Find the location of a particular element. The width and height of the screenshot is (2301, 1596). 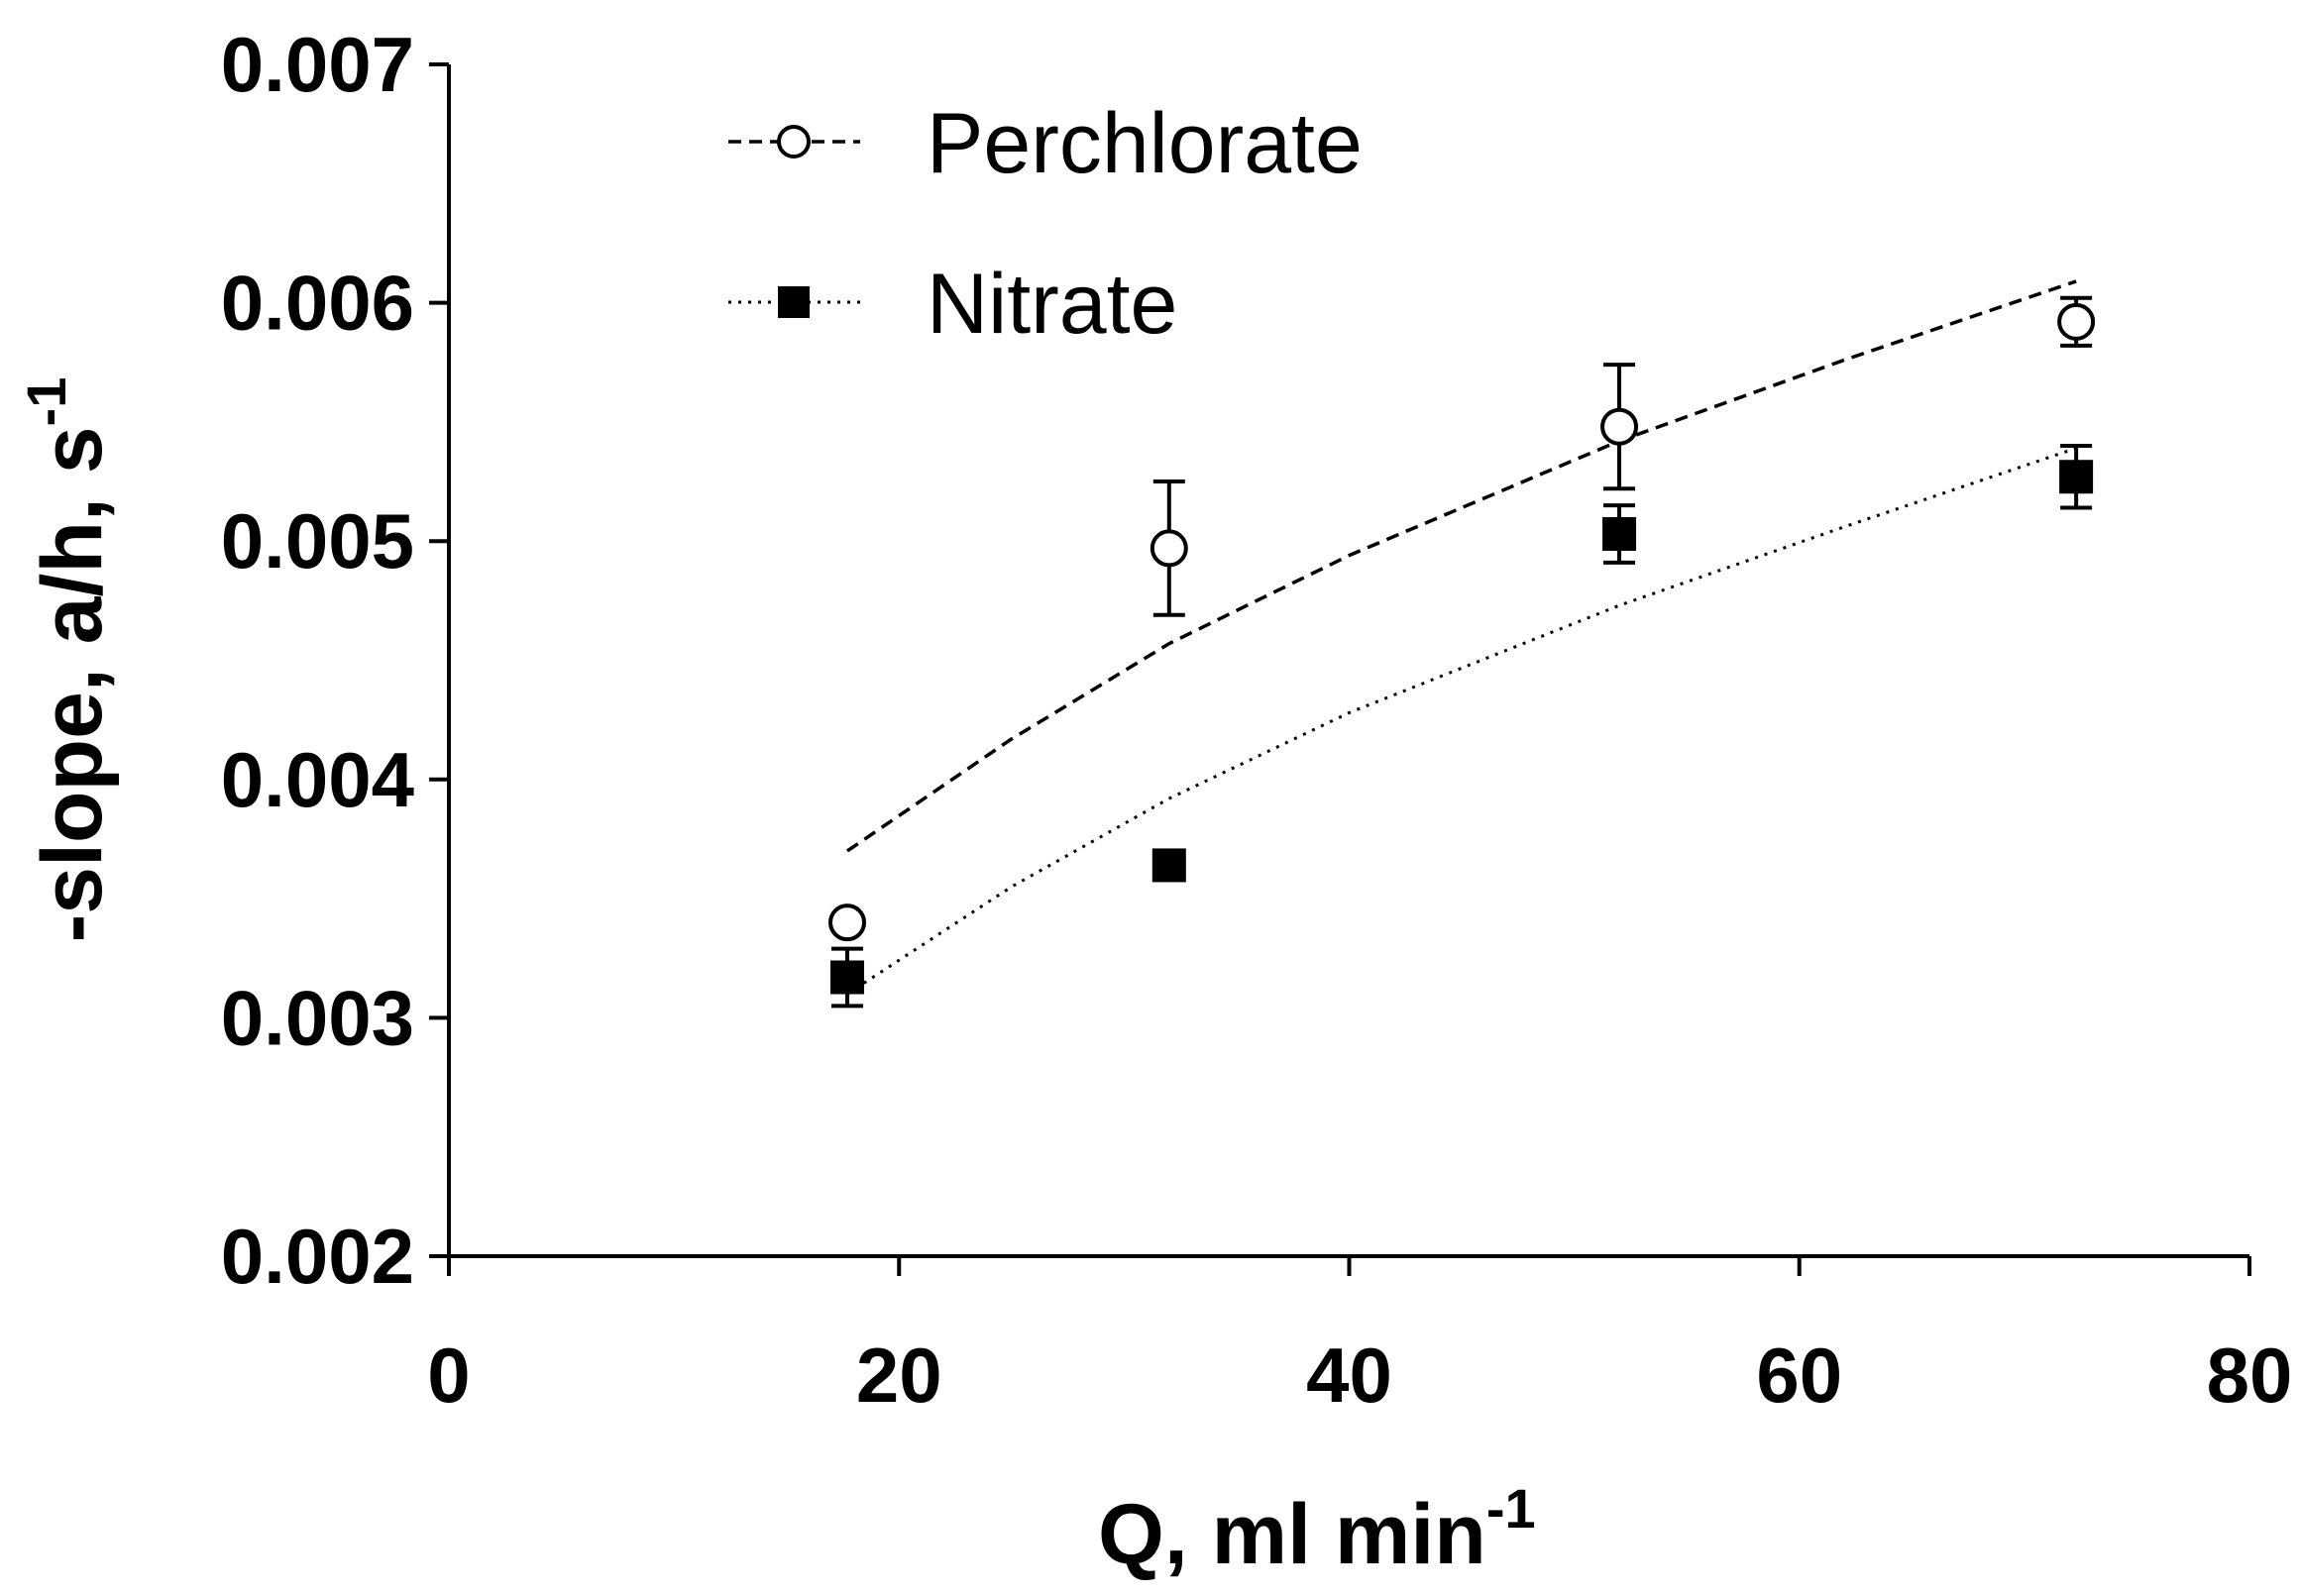

y-tick-label: 0.006 is located at coordinates (317, 303).